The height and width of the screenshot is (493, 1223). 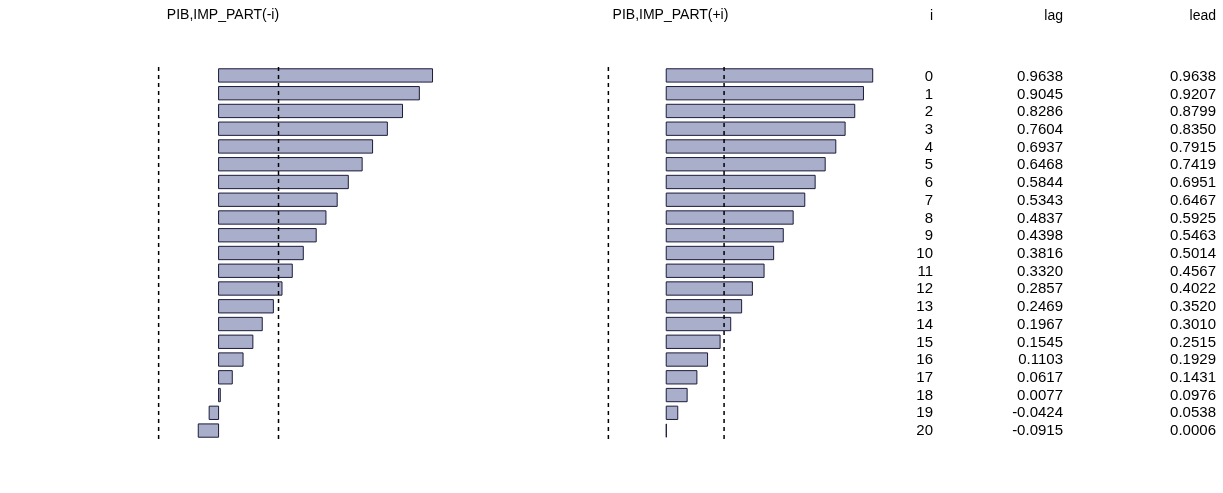 I want to click on data-label: 0.1545, so click(x=1040, y=341).